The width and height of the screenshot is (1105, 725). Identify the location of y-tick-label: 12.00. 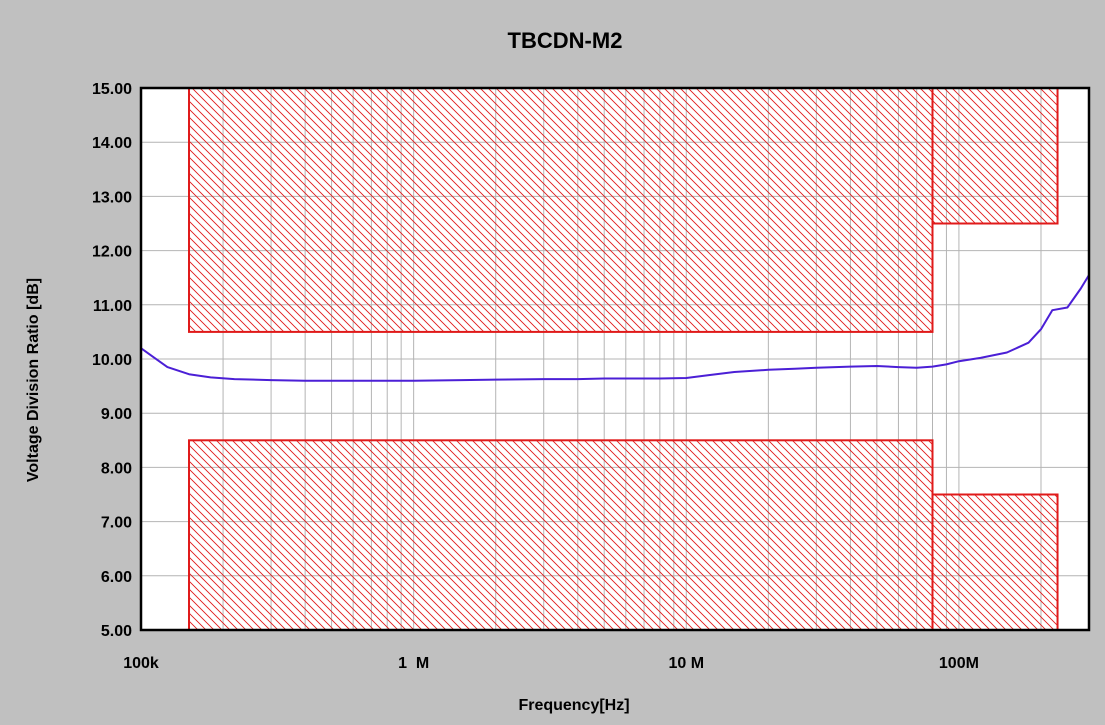
(112, 252).